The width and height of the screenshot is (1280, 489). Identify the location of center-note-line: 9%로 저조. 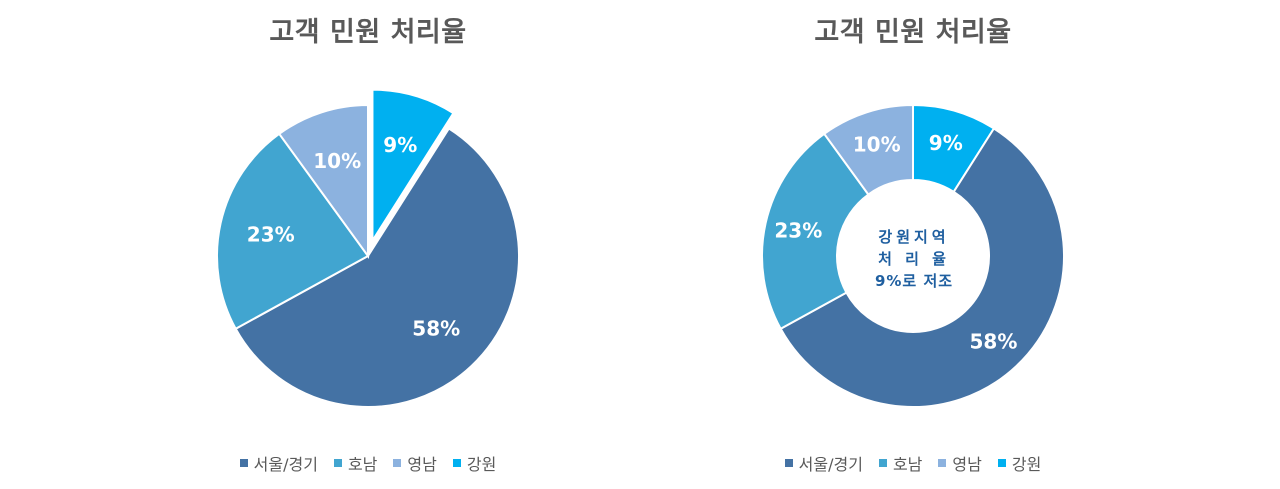
(914, 281).